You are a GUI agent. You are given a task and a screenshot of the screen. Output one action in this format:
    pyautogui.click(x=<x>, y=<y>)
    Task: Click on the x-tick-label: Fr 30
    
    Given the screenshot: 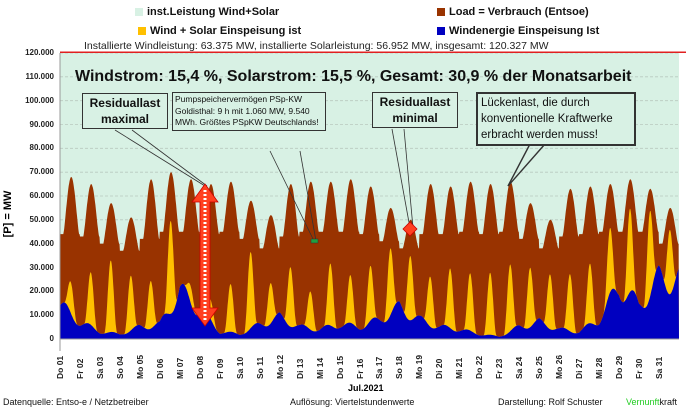 What is the action you would take?
    pyautogui.click(x=639, y=368)
    